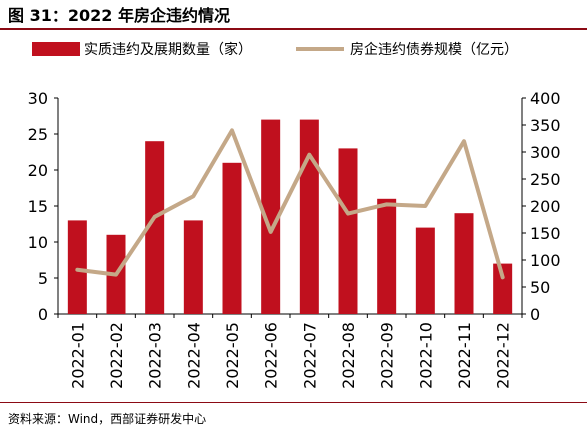 This screenshot has height=433, width=587. Describe the element at coordinates (43, 278) in the screenshot. I see `left-tick-label: 5` at that location.